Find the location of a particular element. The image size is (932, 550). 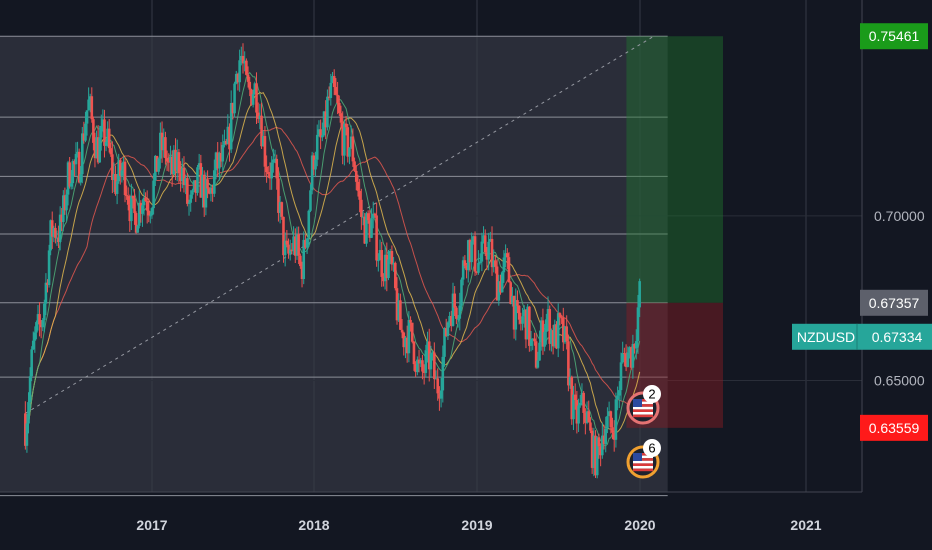

last-price-tag-box is located at coordinates (894, 302).